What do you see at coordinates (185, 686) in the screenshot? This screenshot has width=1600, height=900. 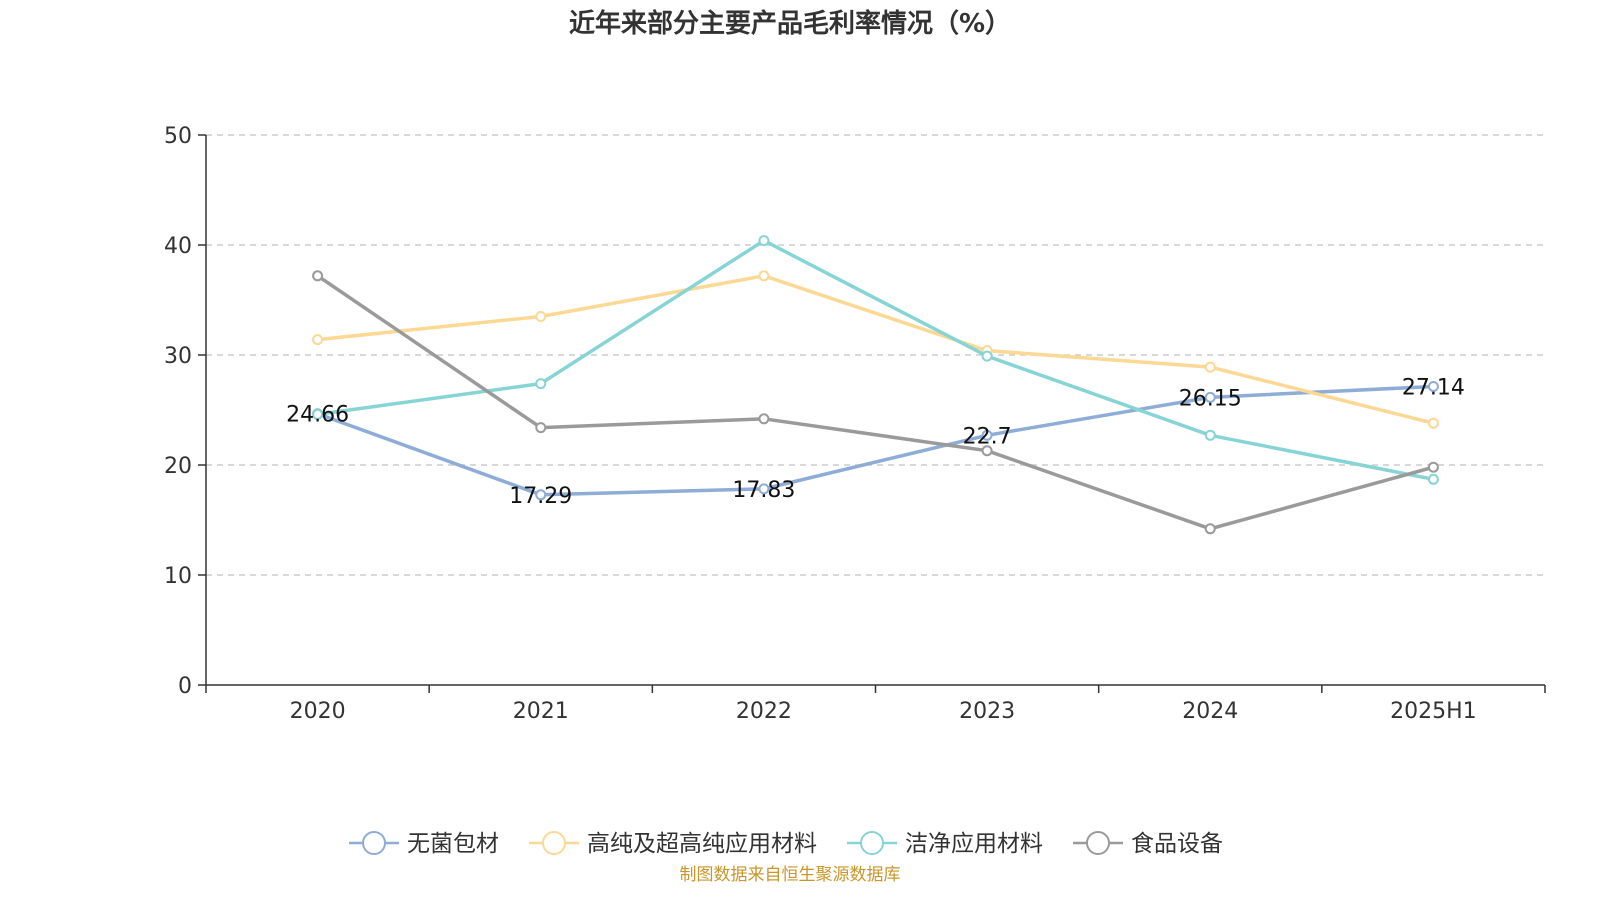 I see `y-tick-label: 0` at bounding box center [185, 686].